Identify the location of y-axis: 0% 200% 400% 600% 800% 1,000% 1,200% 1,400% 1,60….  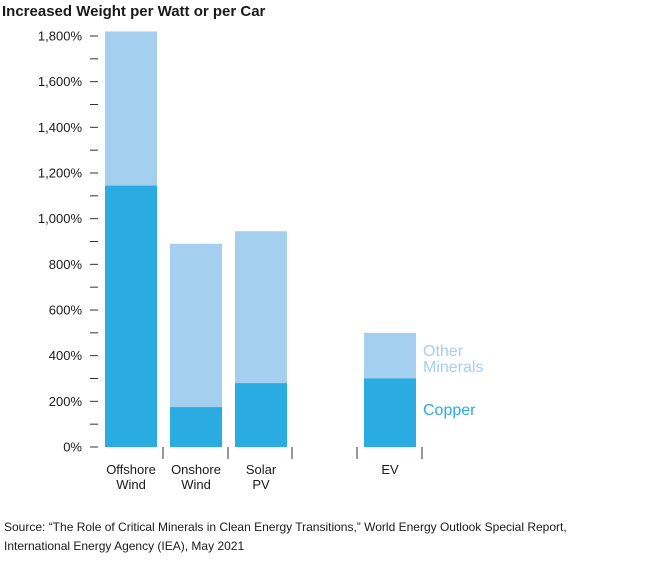
(68, 242).